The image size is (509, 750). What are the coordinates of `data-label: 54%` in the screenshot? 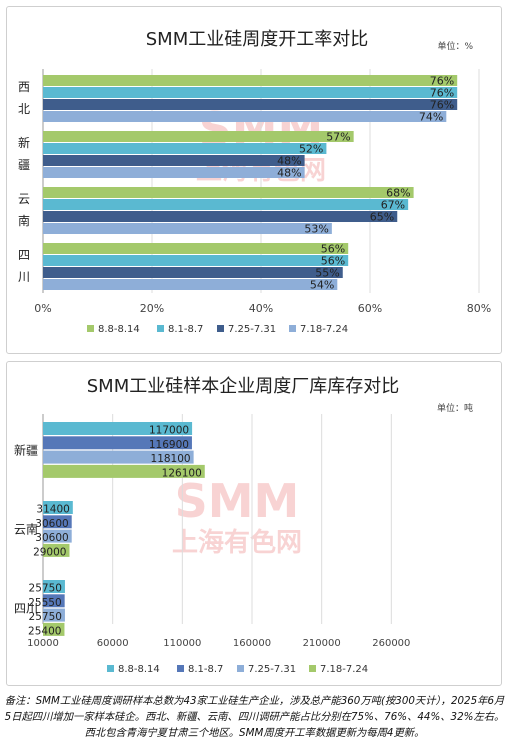 It's located at (322, 285).